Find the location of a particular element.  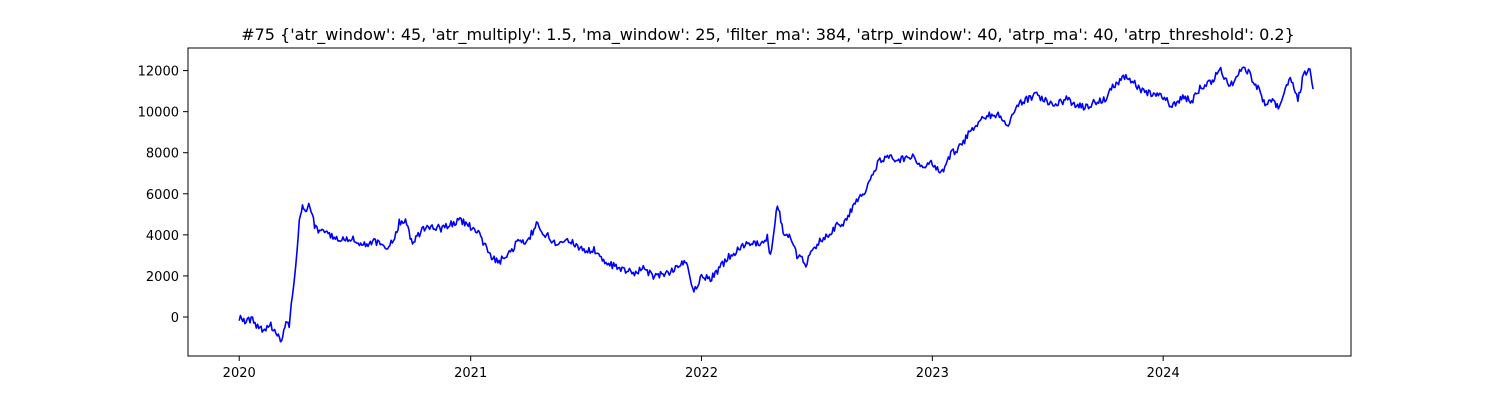

y-tick-label: 6000 is located at coordinates (162, 195).